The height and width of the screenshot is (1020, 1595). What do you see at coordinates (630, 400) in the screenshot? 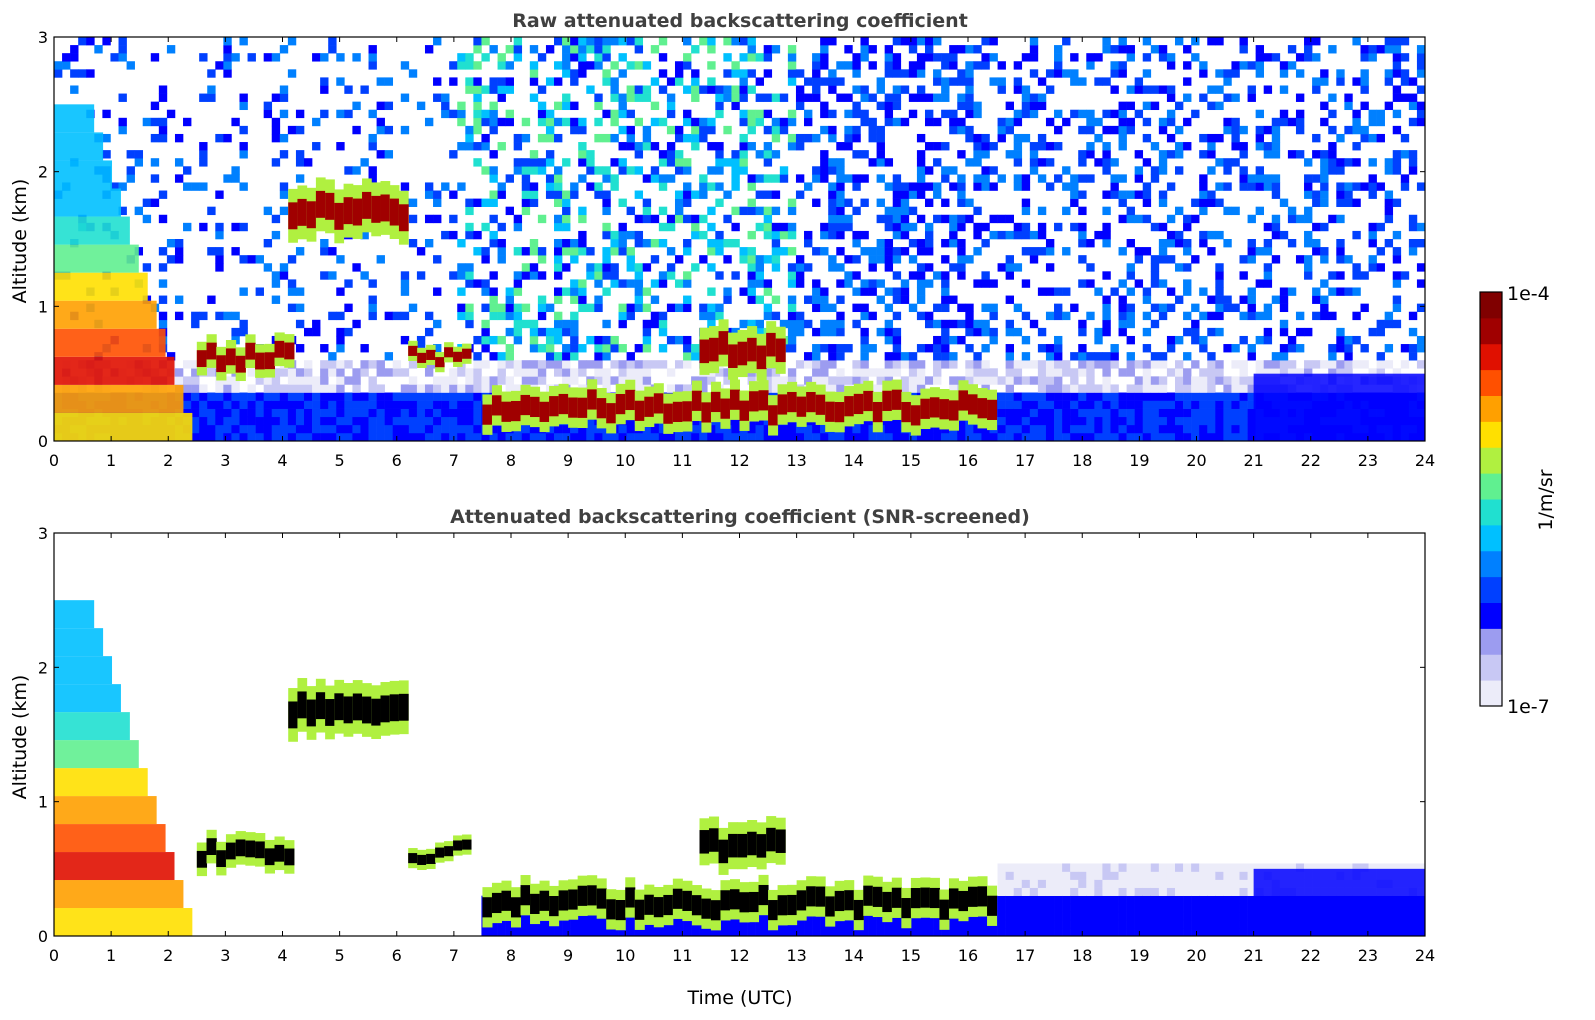
I see `cloud-core` at bounding box center [630, 400].